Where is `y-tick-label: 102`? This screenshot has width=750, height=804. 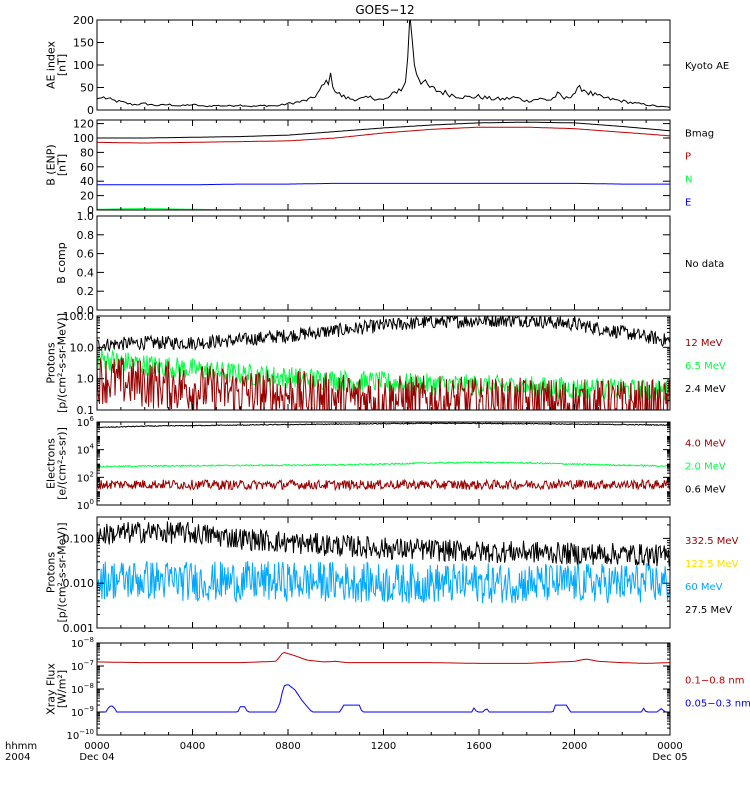 y-tick-label: 102 is located at coordinates (85, 477).